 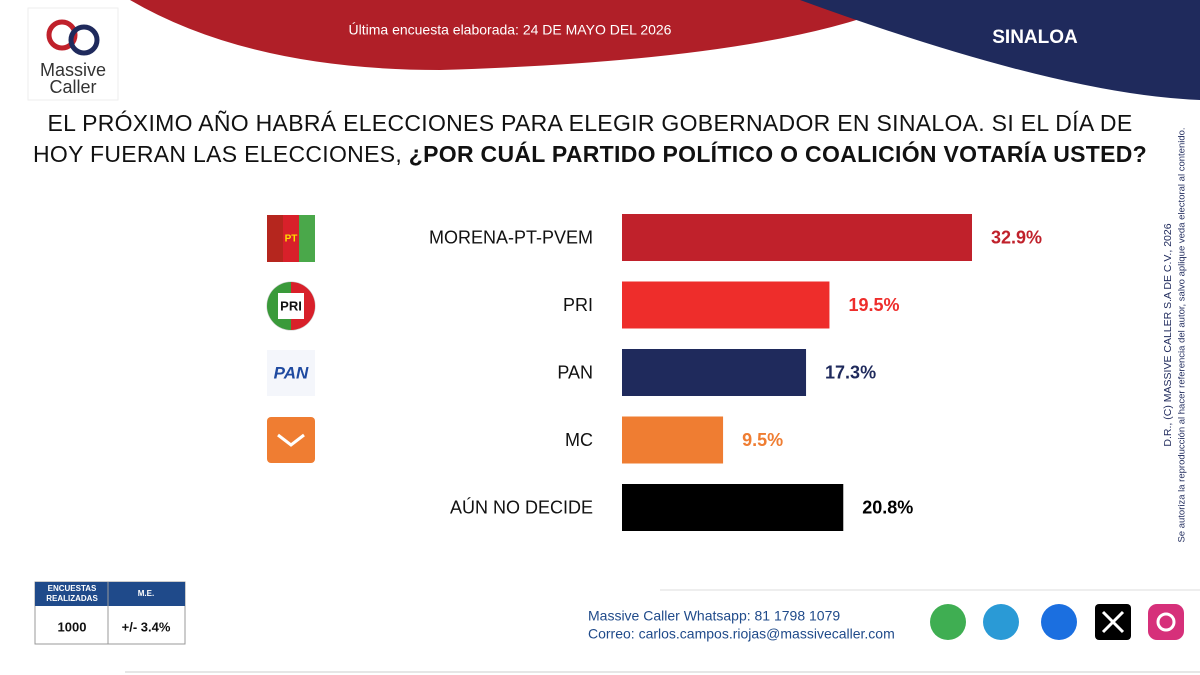 I want to click on logo-box, so click(x=73, y=54).